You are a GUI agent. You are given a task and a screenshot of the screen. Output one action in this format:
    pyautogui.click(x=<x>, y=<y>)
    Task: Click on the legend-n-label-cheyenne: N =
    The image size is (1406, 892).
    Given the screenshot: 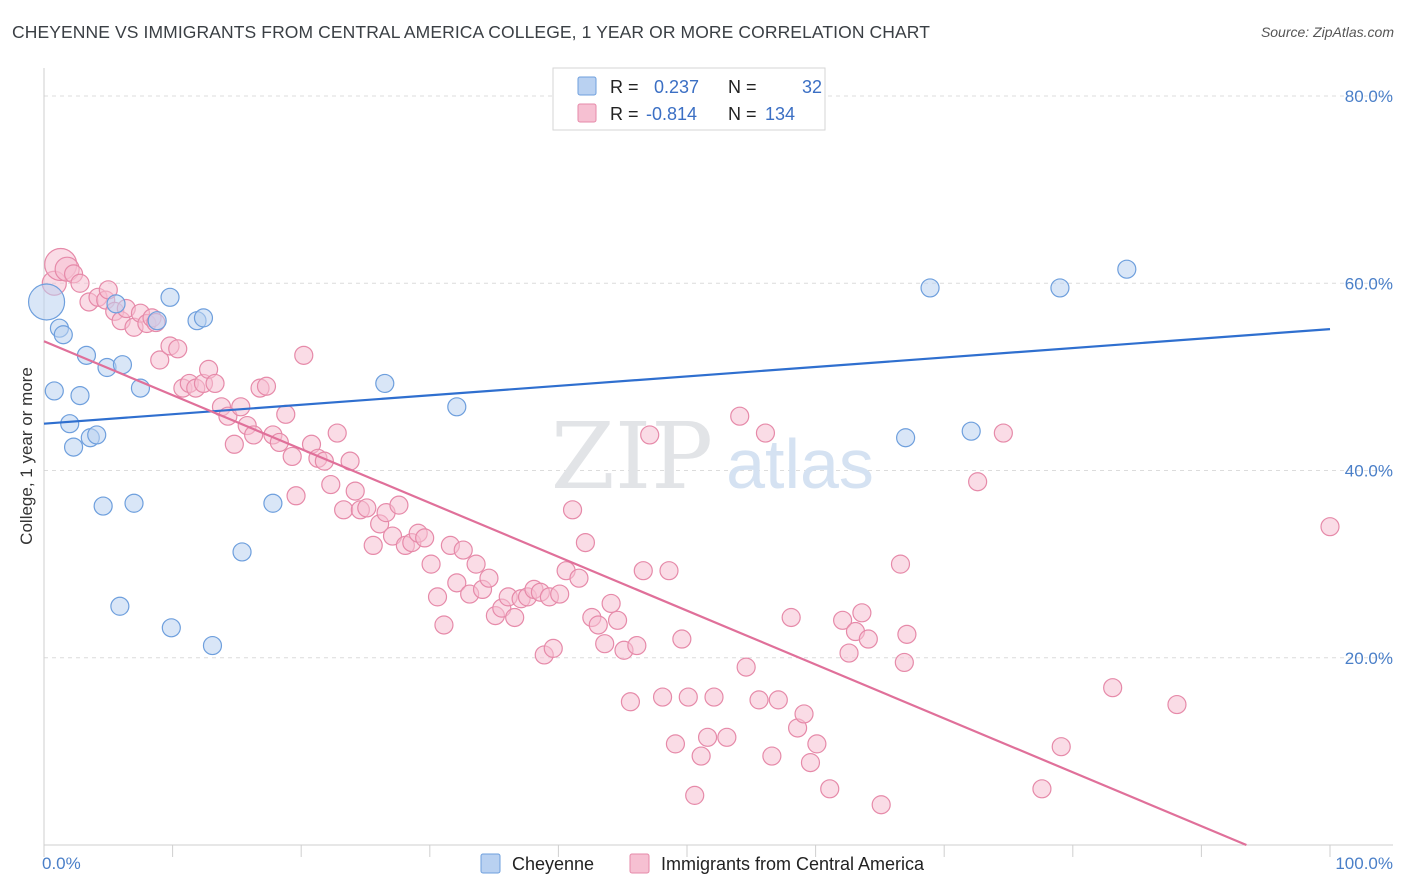 What is the action you would take?
    pyautogui.click(x=742, y=87)
    